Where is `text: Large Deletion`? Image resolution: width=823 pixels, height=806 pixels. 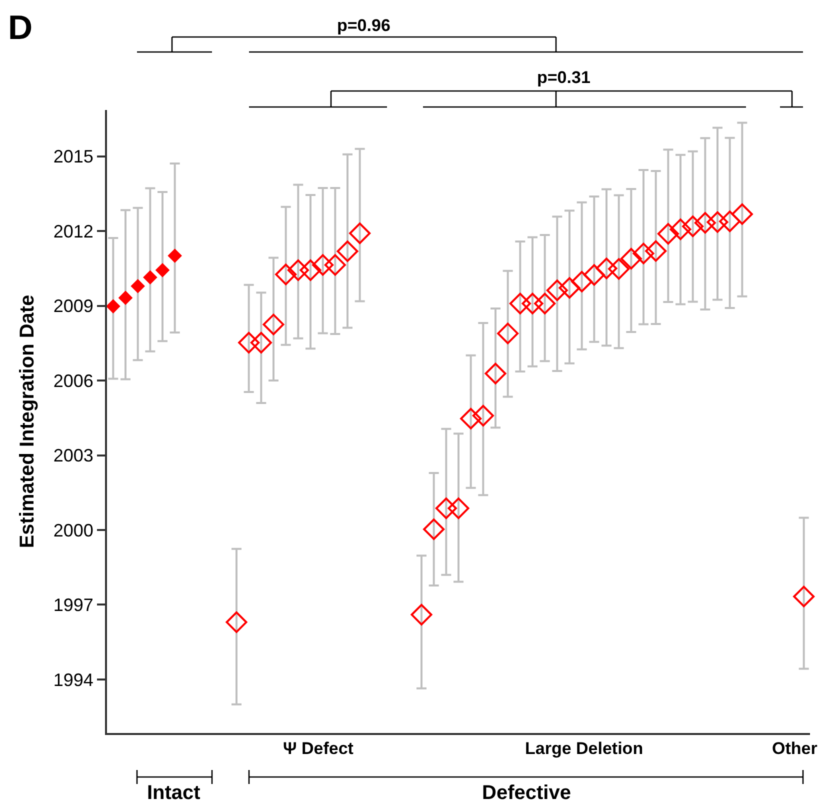 text: Large Deletion is located at coordinates (584, 748).